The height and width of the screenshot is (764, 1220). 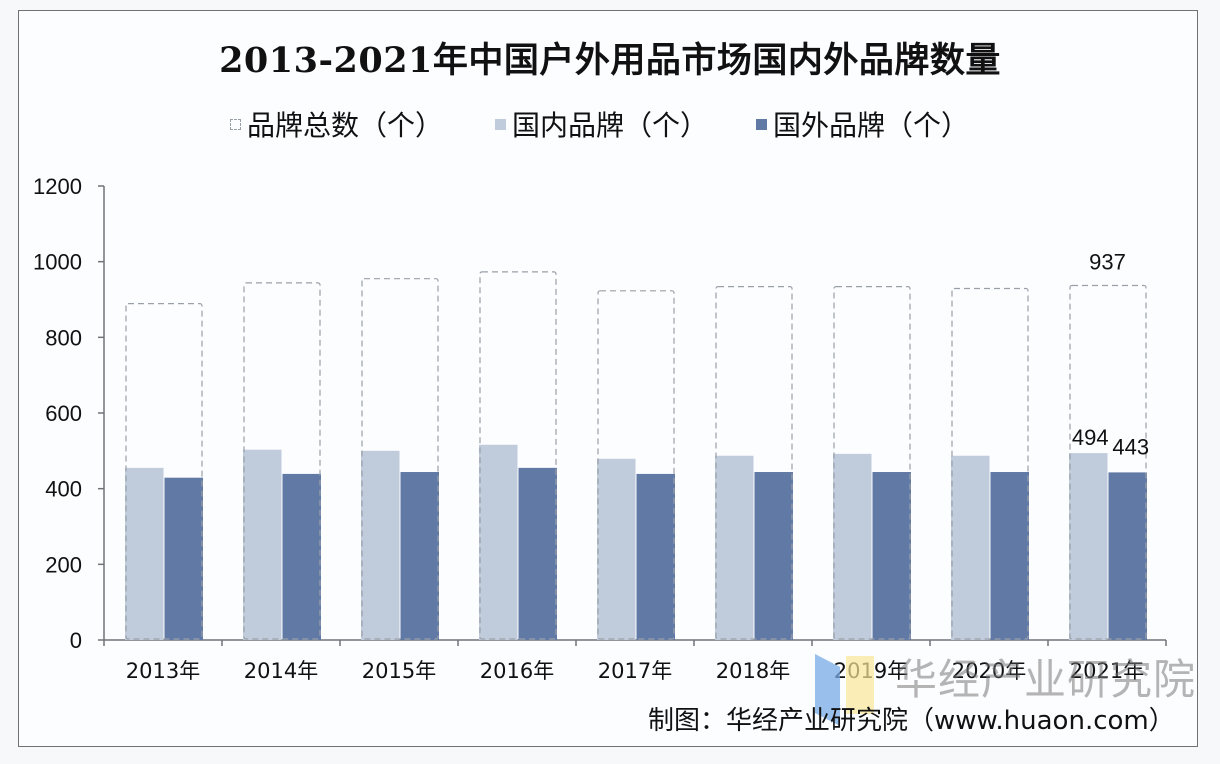 What do you see at coordinates (860, 685) in the screenshot?
I see `watermark-logo-accent-icon` at bounding box center [860, 685].